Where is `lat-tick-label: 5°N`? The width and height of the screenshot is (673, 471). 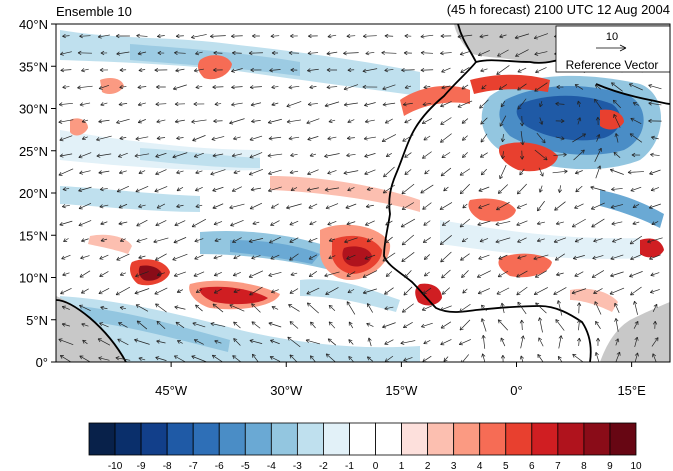
lat-tick-label: 5°N is located at coordinates (37, 320).